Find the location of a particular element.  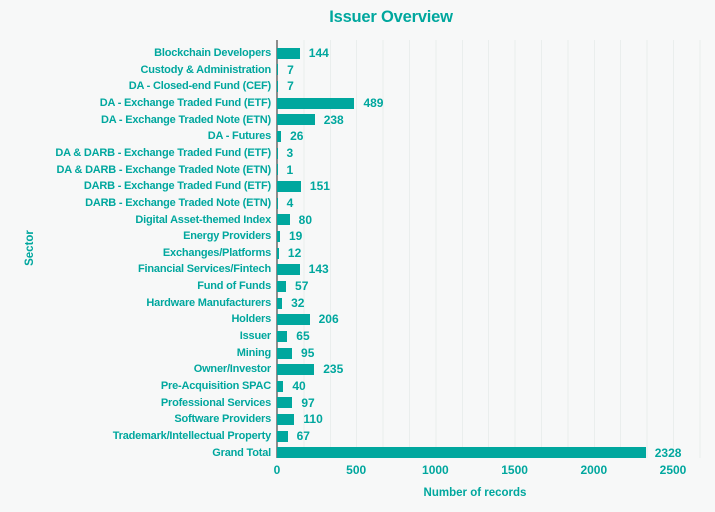

category-label: Trademark/Intellectual Property is located at coordinates (191, 435).